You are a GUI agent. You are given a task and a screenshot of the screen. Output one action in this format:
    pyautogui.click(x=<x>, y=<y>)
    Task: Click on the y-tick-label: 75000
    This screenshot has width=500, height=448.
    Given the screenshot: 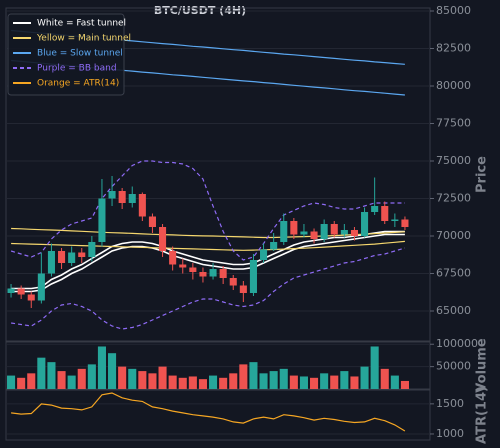 What is the action you would take?
    pyautogui.click(x=453, y=160)
    